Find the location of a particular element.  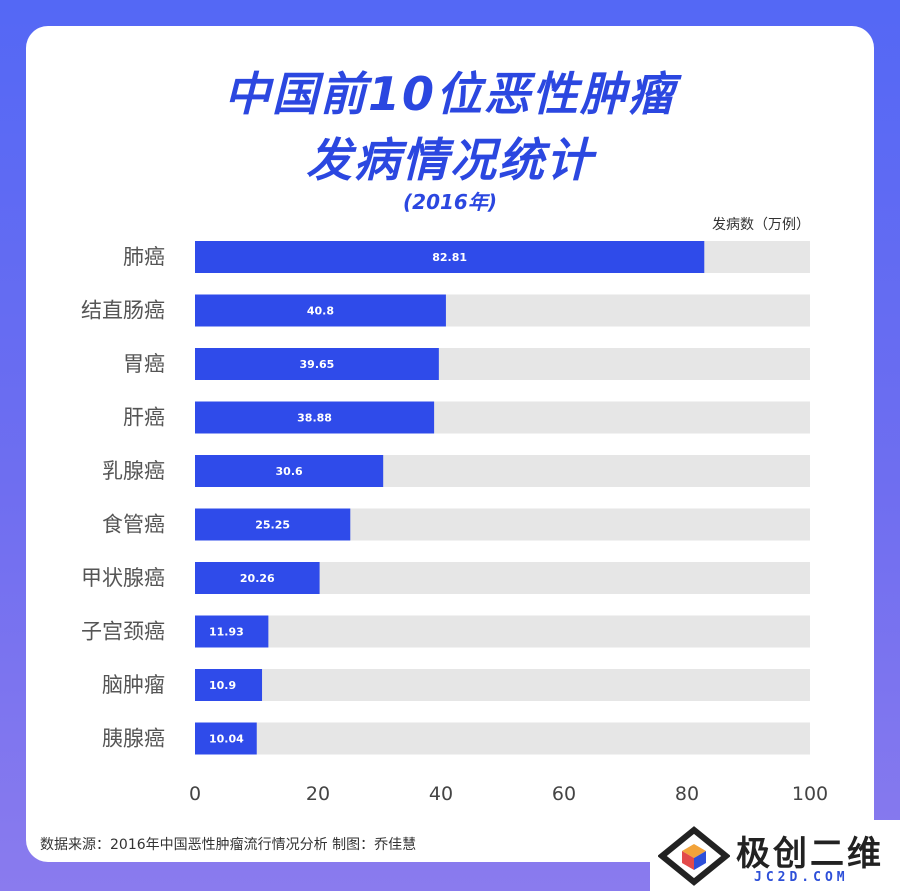

x-tick-label: 60 is located at coordinates (564, 794).